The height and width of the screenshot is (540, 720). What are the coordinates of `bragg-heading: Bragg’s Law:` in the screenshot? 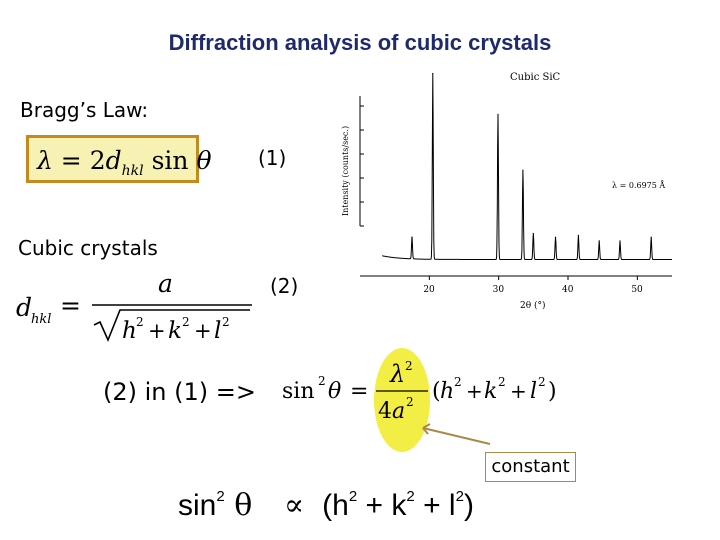 It's located at (84, 110).